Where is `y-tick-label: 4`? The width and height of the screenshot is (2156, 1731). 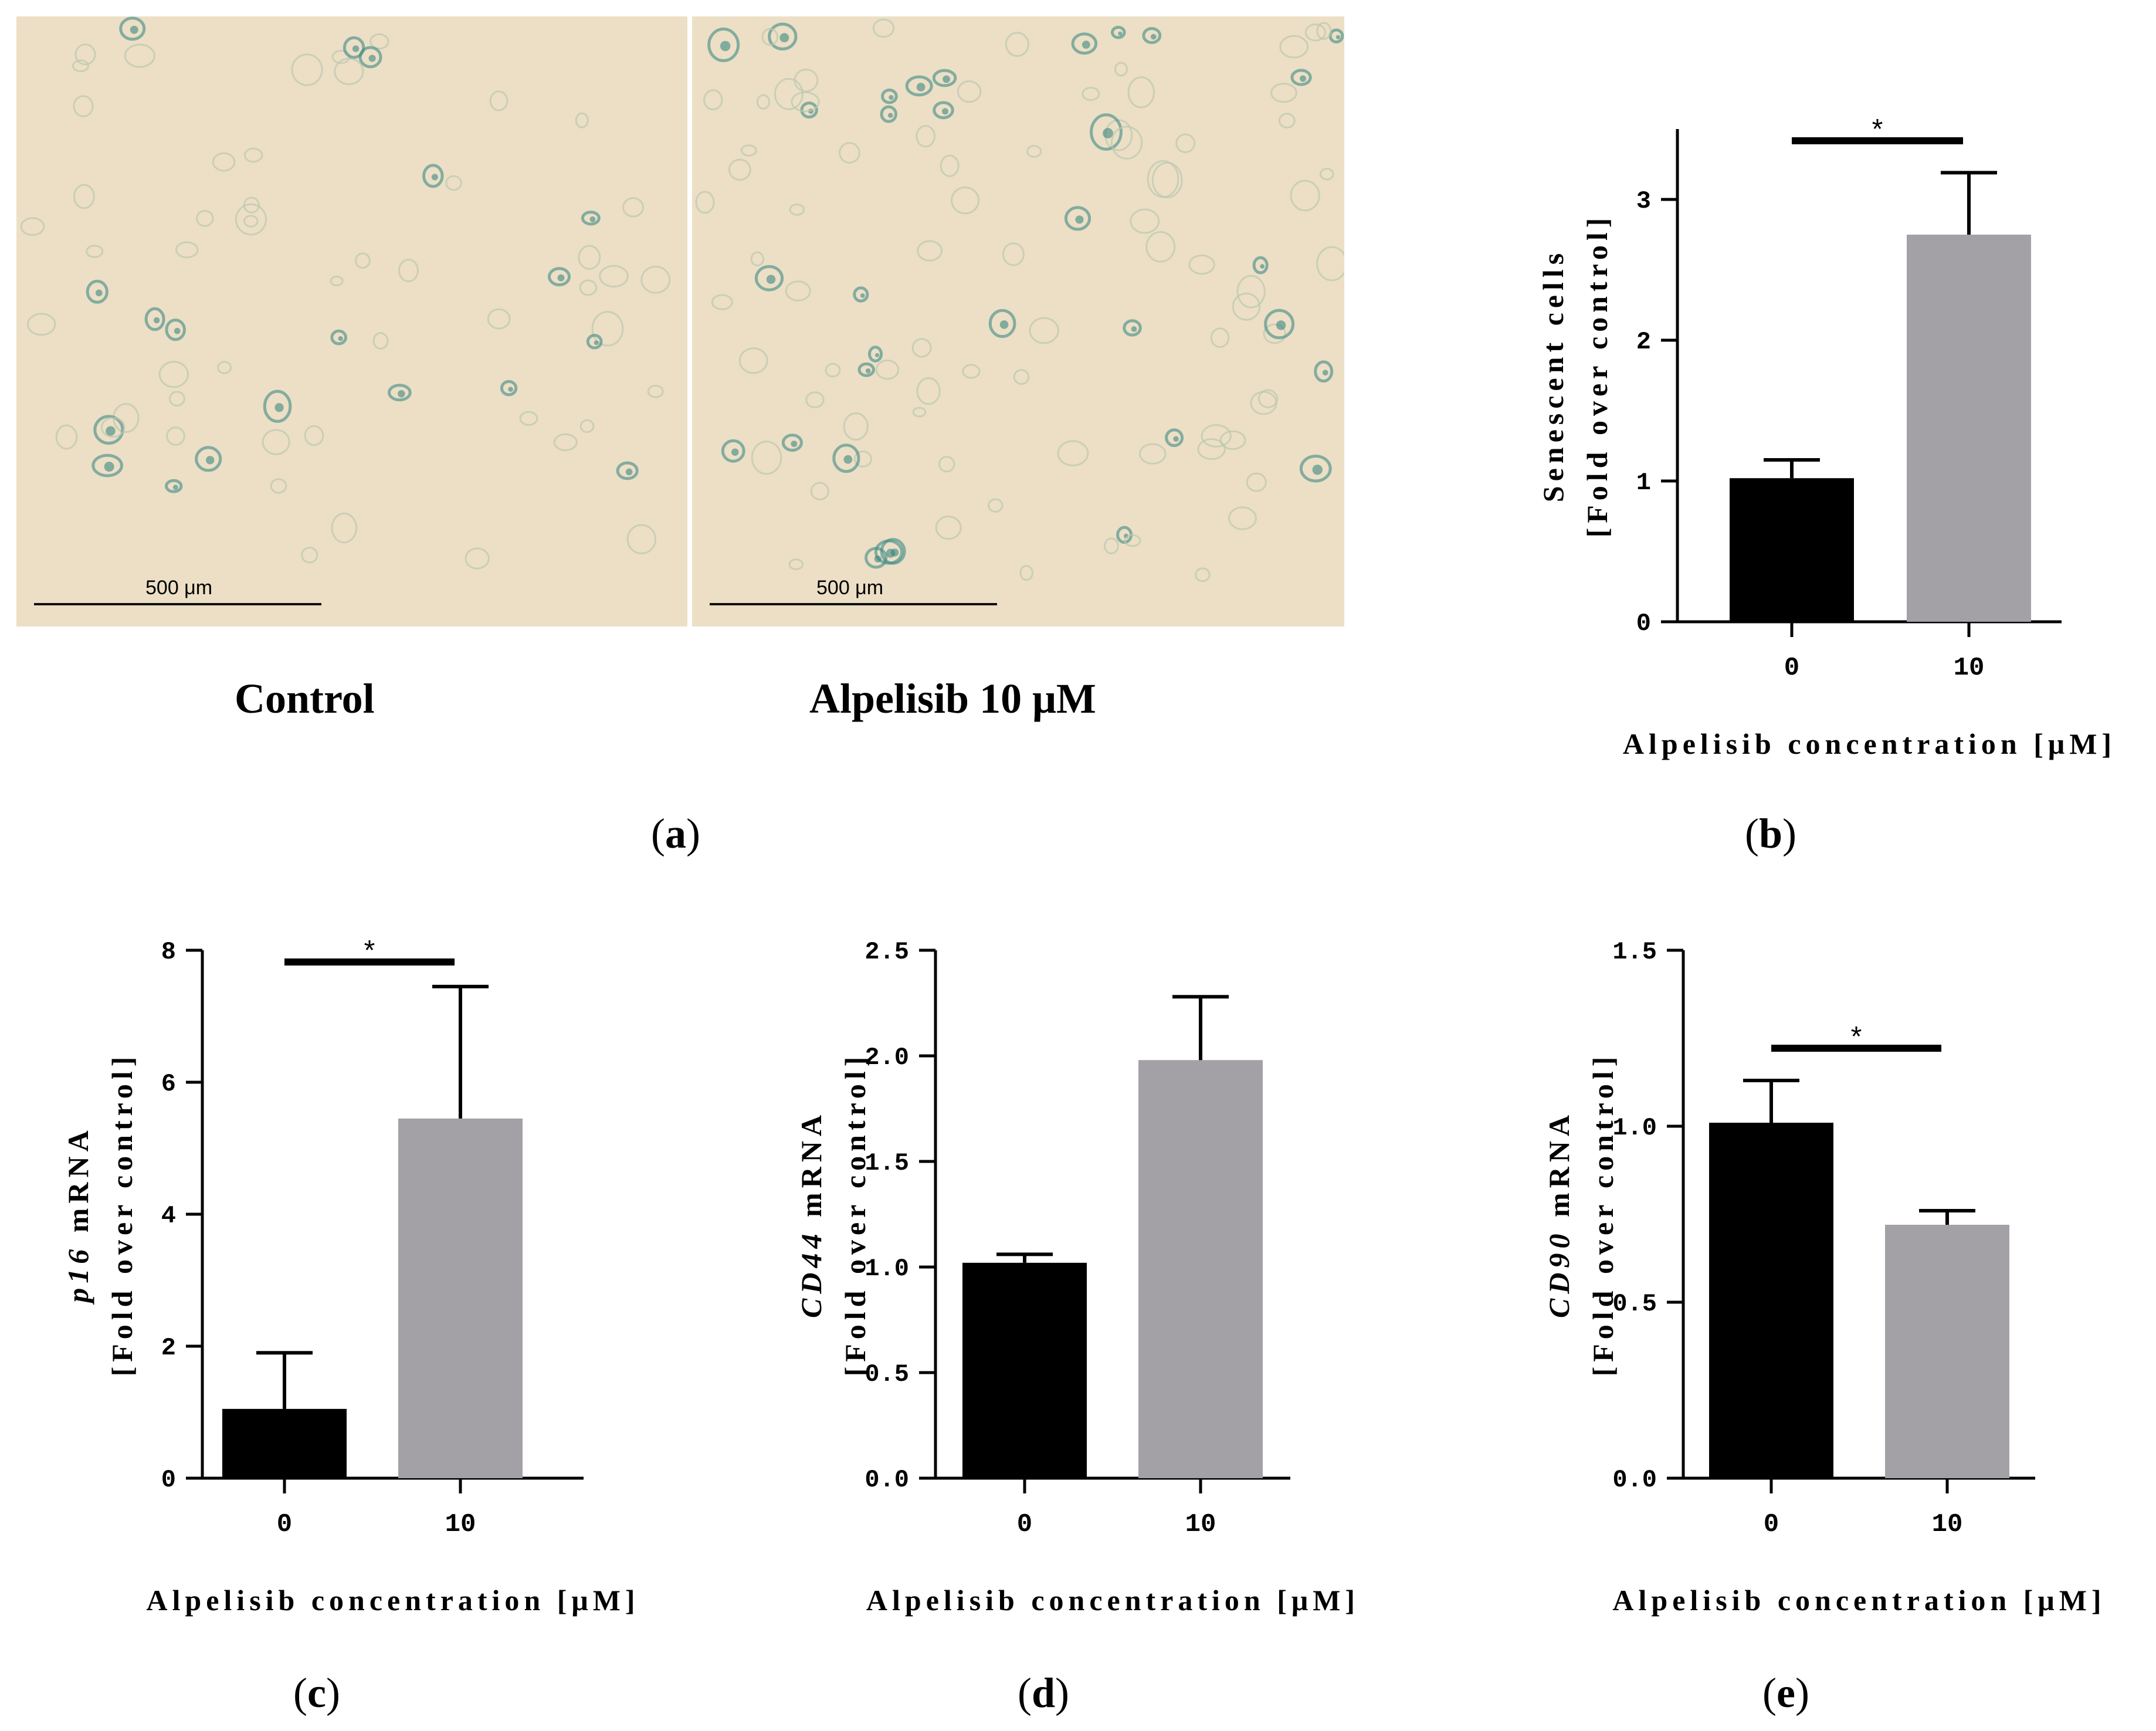
y-tick-label: 4 is located at coordinates (169, 1216).